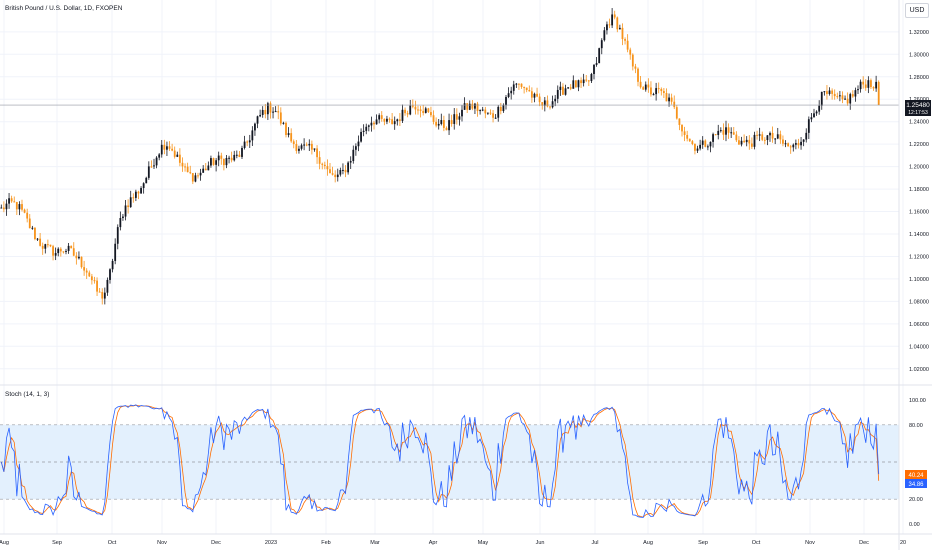 This screenshot has height=550, width=932. What do you see at coordinates (917, 10) in the screenshot?
I see `currency-button: USD` at bounding box center [917, 10].